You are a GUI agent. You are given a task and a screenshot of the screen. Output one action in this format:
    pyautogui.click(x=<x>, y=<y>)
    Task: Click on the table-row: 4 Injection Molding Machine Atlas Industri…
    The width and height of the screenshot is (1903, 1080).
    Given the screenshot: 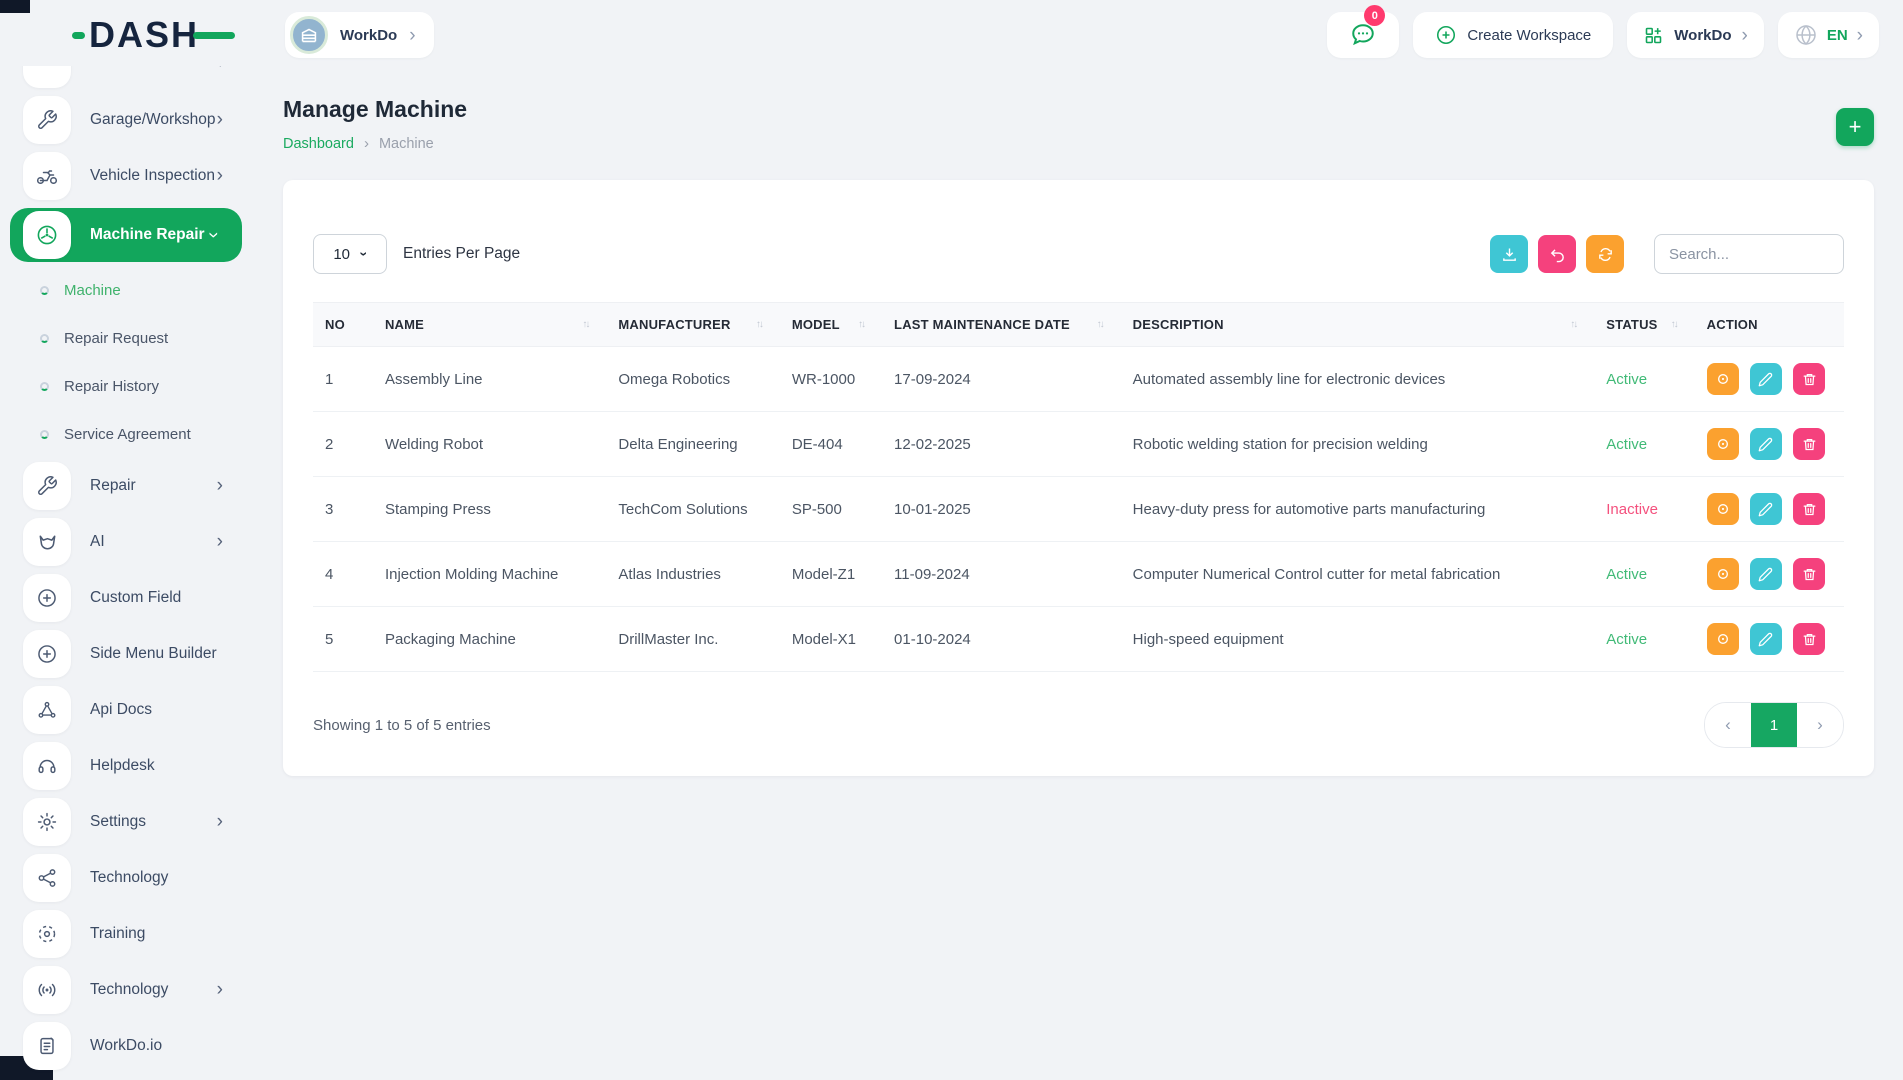 What is the action you would take?
    pyautogui.click(x=1078, y=574)
    